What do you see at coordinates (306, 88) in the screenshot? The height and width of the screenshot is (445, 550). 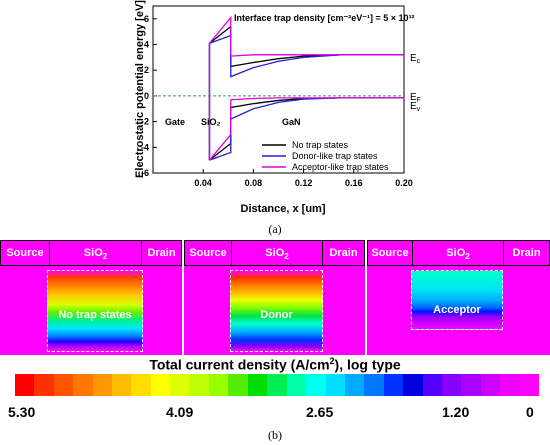 I see `band-curves` at bounding box center [306, 88].